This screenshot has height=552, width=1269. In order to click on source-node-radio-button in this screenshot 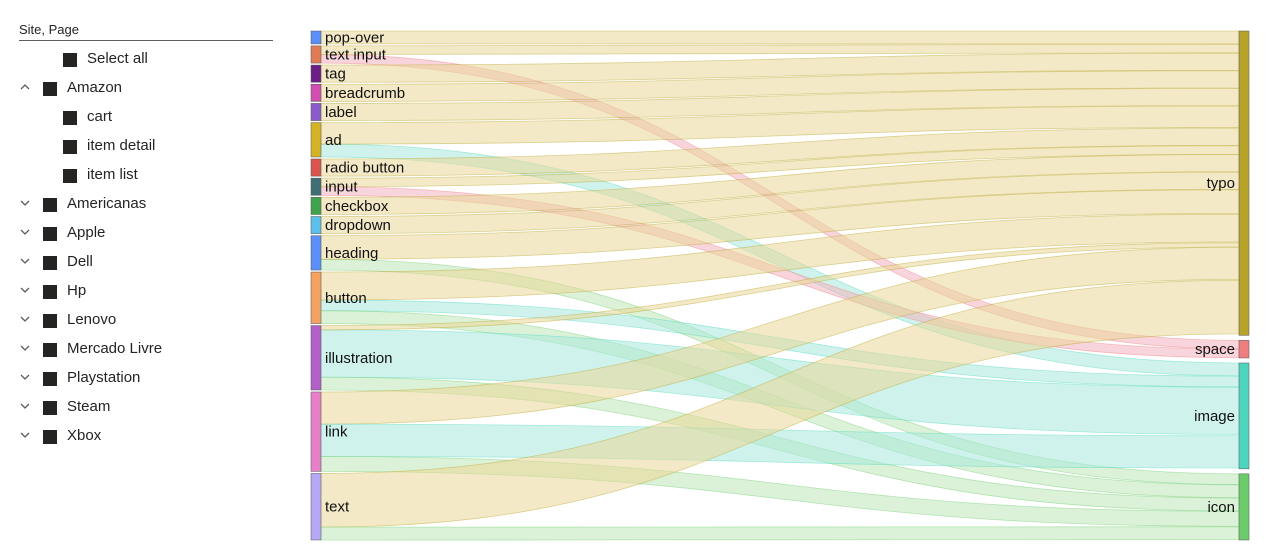, I will do `click(316, 167)`.